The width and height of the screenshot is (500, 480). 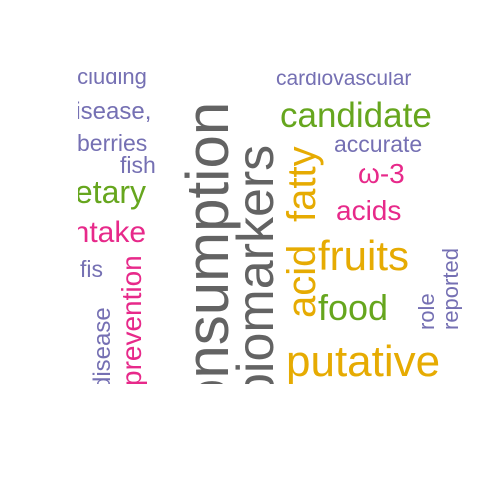 What do you see at coordinates (112, 192) in the screenshot?
I see `word-dietary: dietary` at bounding box center [112, 192].